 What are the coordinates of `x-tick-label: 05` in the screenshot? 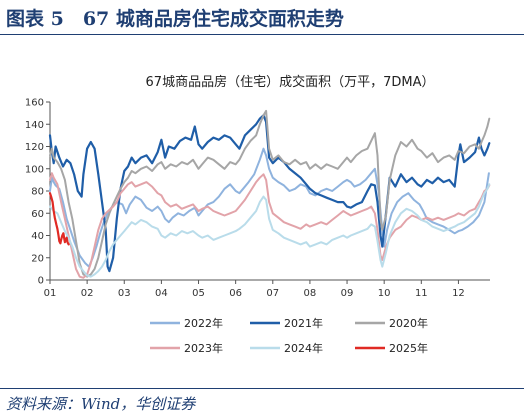 It's located at (198, 293).